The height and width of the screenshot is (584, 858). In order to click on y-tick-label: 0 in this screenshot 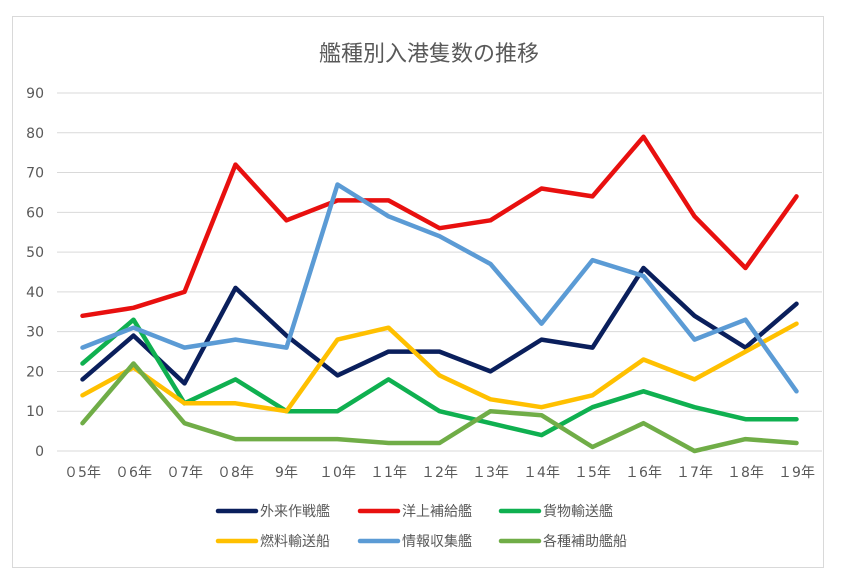, I will do `click(39, 452)`.